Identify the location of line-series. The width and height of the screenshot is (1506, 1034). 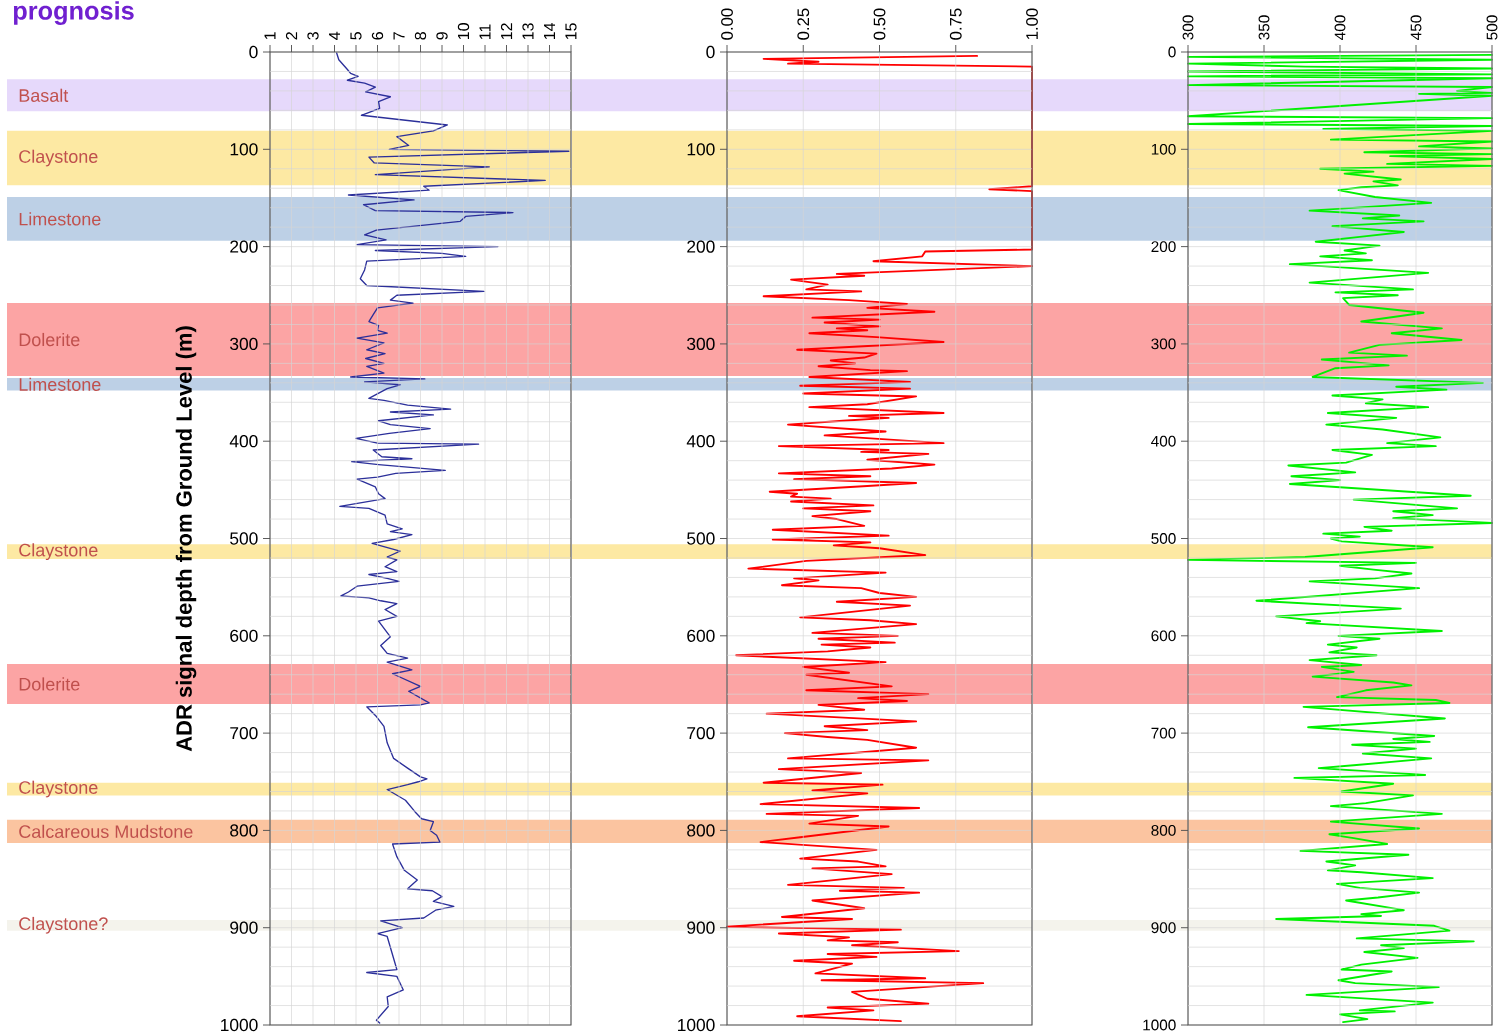
(452, 538).